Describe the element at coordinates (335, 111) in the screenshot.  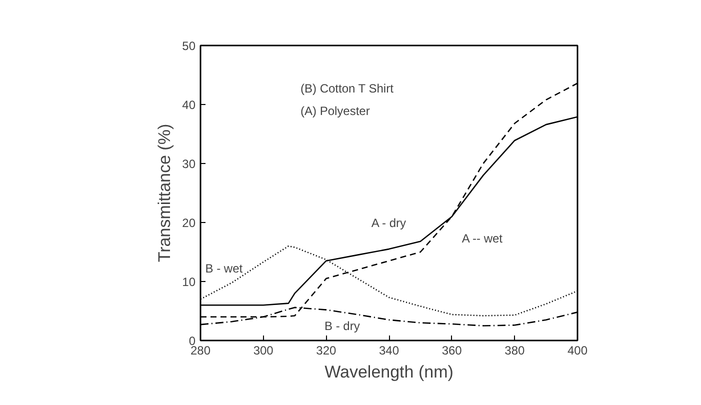
I see `annotation: (A) Polyester` at that location.